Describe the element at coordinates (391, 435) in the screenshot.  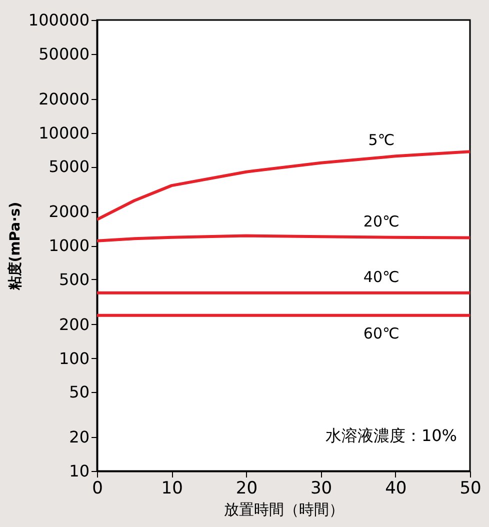
I see `annotation: 水溶液濃度：10%` at that location.